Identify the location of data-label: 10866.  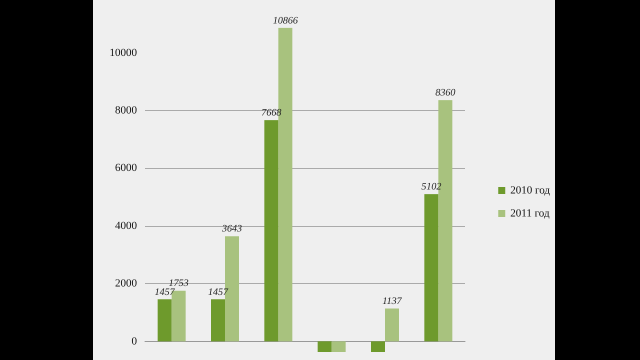
(285, 20).